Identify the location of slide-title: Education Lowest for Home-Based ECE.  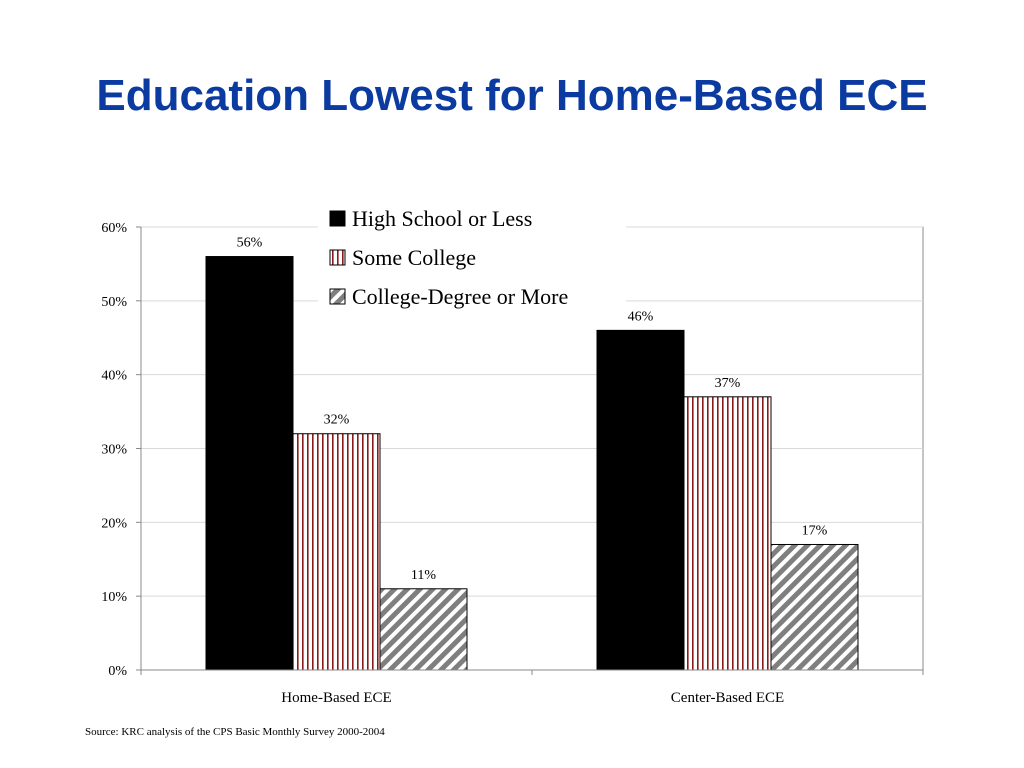
(512, 95).